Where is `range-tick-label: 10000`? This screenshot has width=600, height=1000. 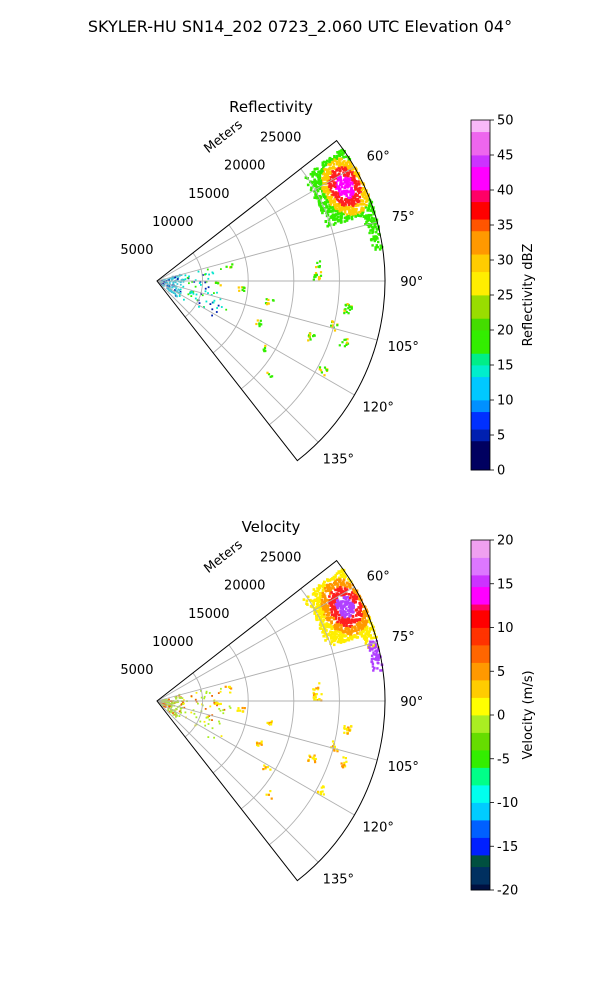 range-tick-label: 10000 is located at coordinates (172, 642).